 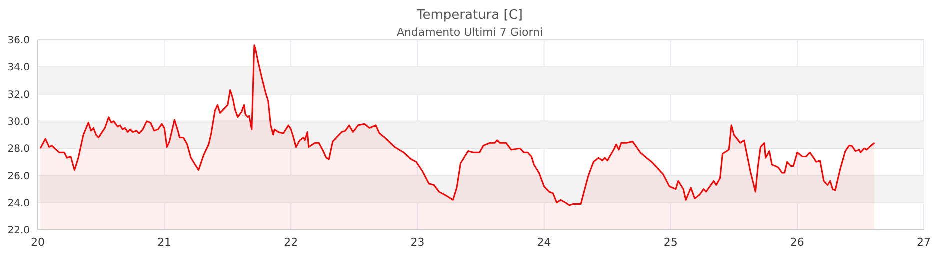 I want to click on chart-subtitle: Andamento Ultimi 7 Giorni, so click(x=470, y=32).